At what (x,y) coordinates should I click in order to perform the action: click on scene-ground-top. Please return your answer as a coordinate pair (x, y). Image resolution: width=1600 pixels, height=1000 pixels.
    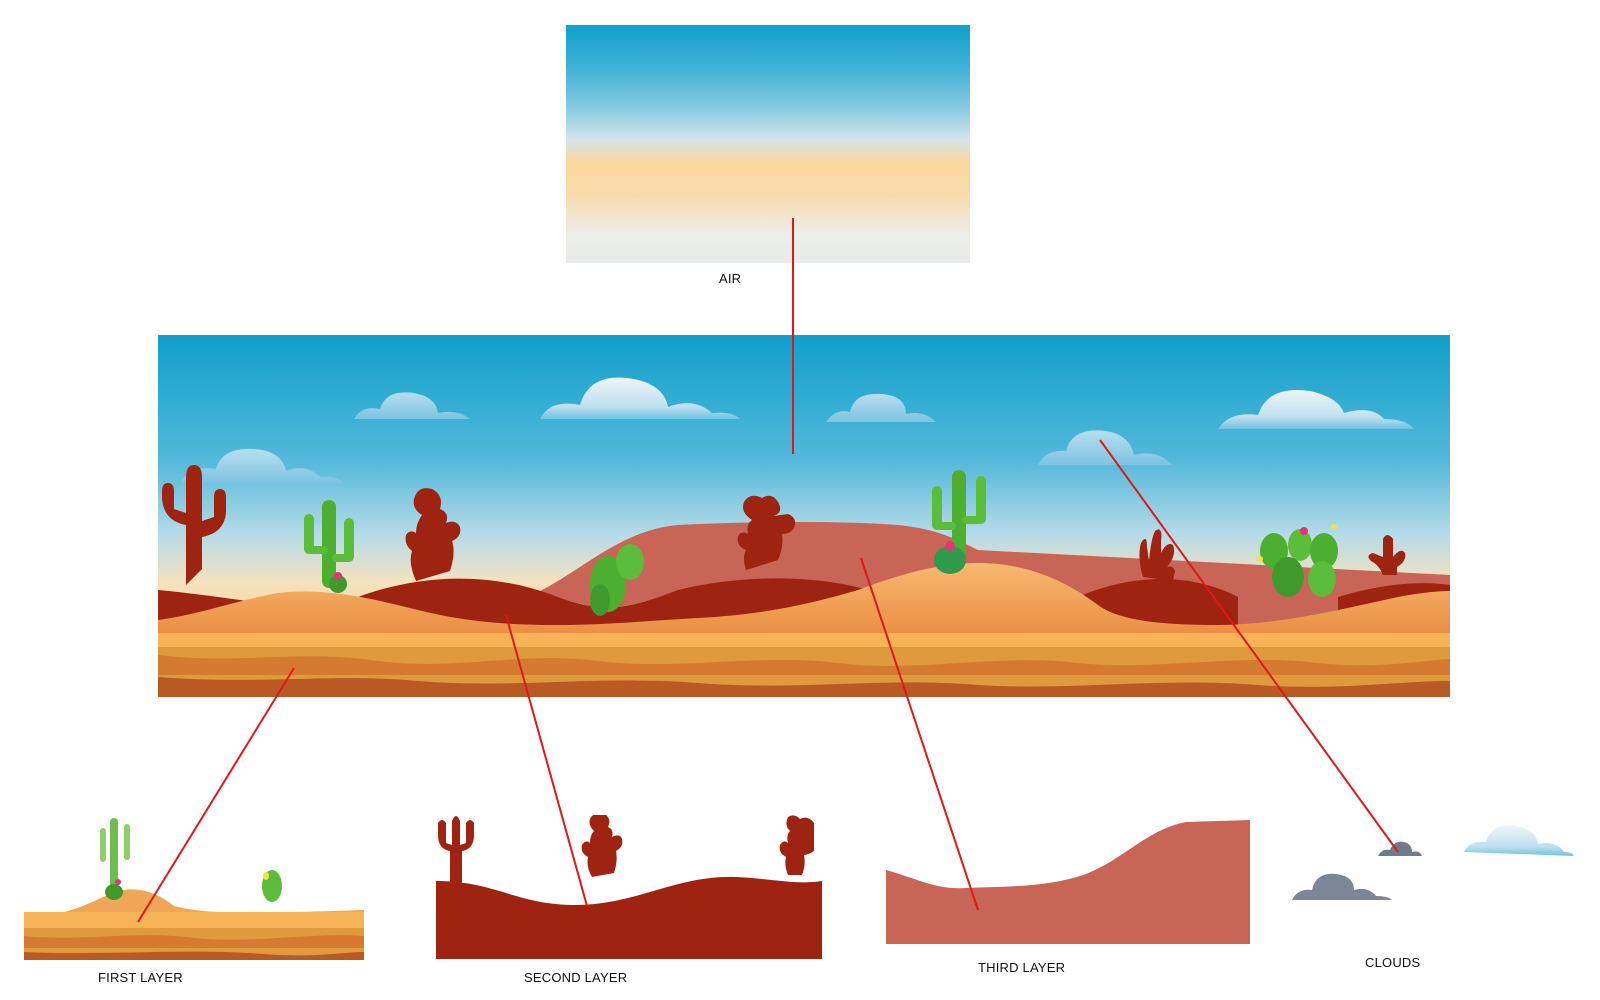
    Looking at the image, I should click on (804, 640).